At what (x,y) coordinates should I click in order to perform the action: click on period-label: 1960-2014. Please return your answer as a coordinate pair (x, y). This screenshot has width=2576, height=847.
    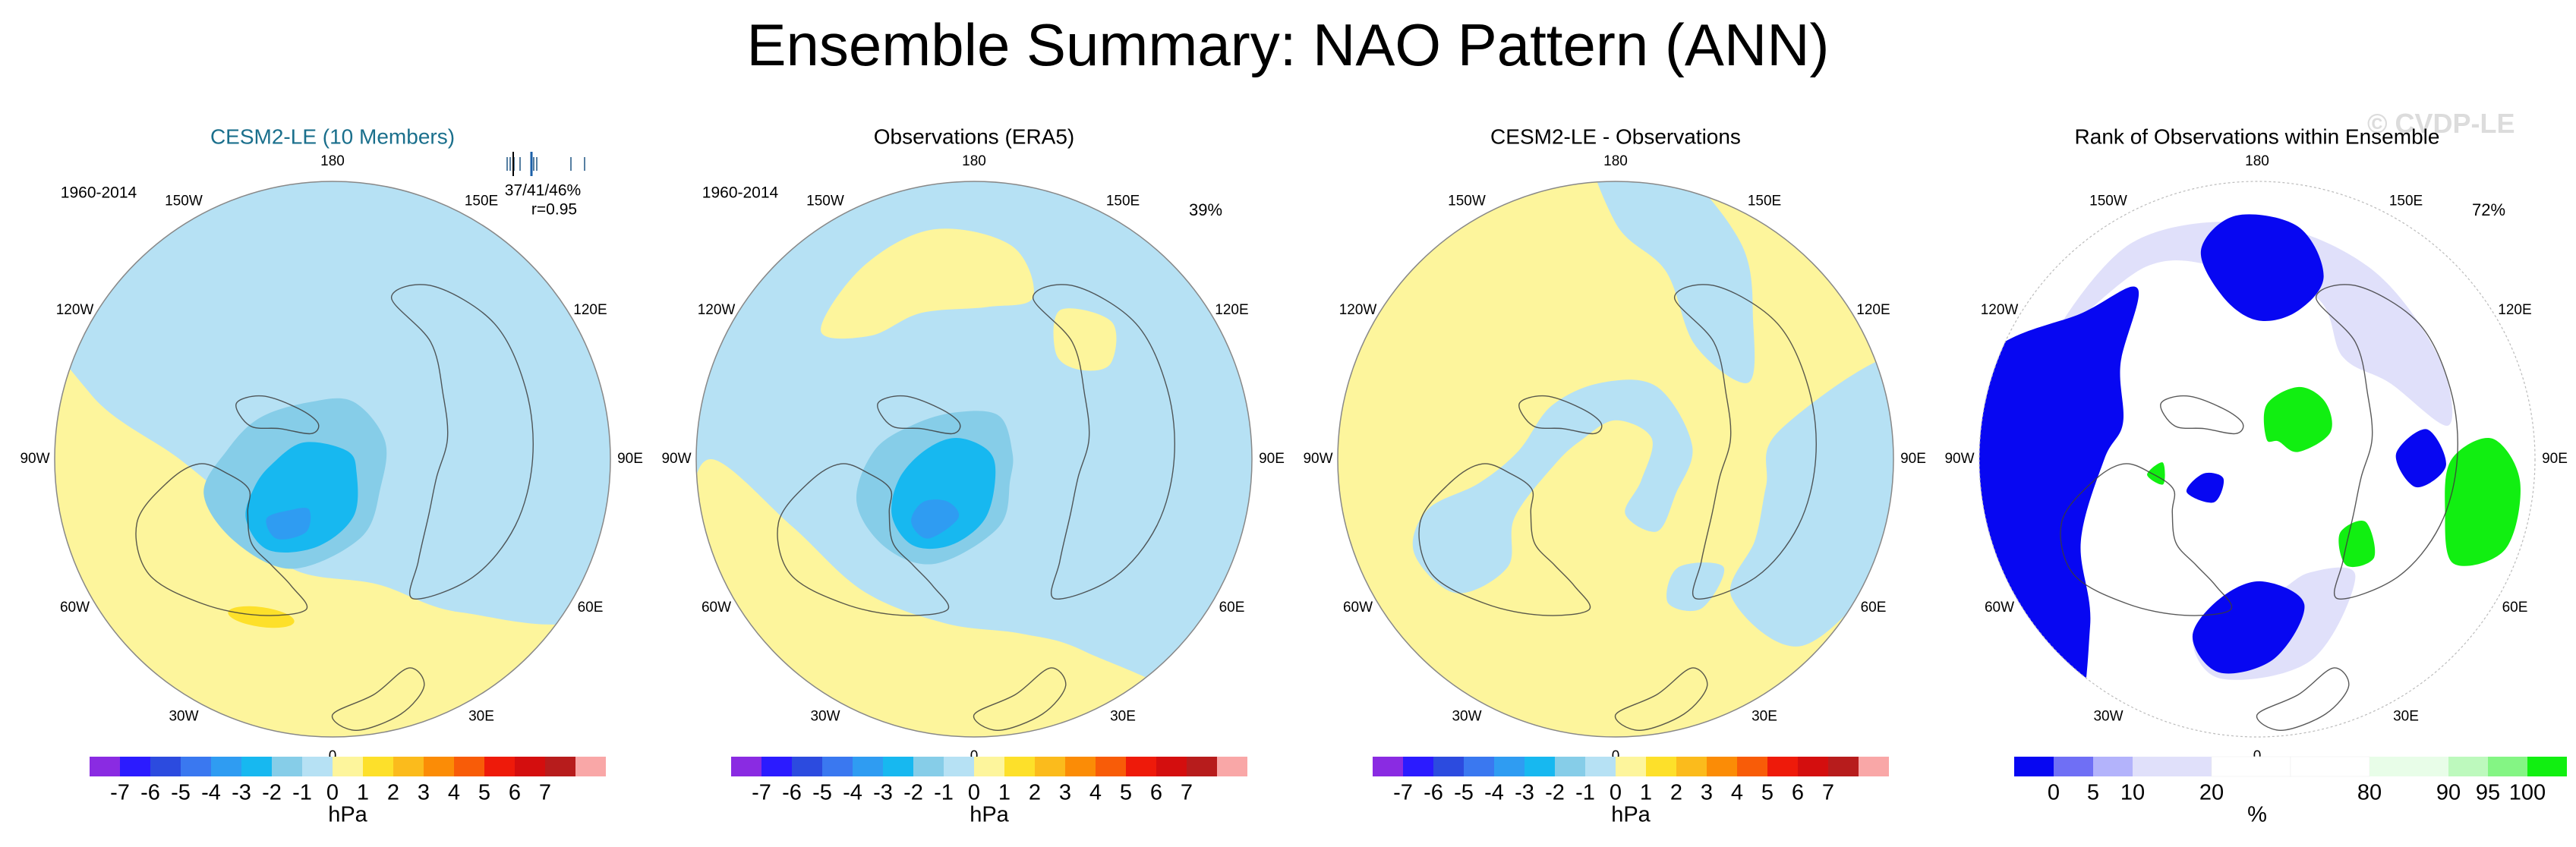
    Looking at the image, I should click on (740, 193).